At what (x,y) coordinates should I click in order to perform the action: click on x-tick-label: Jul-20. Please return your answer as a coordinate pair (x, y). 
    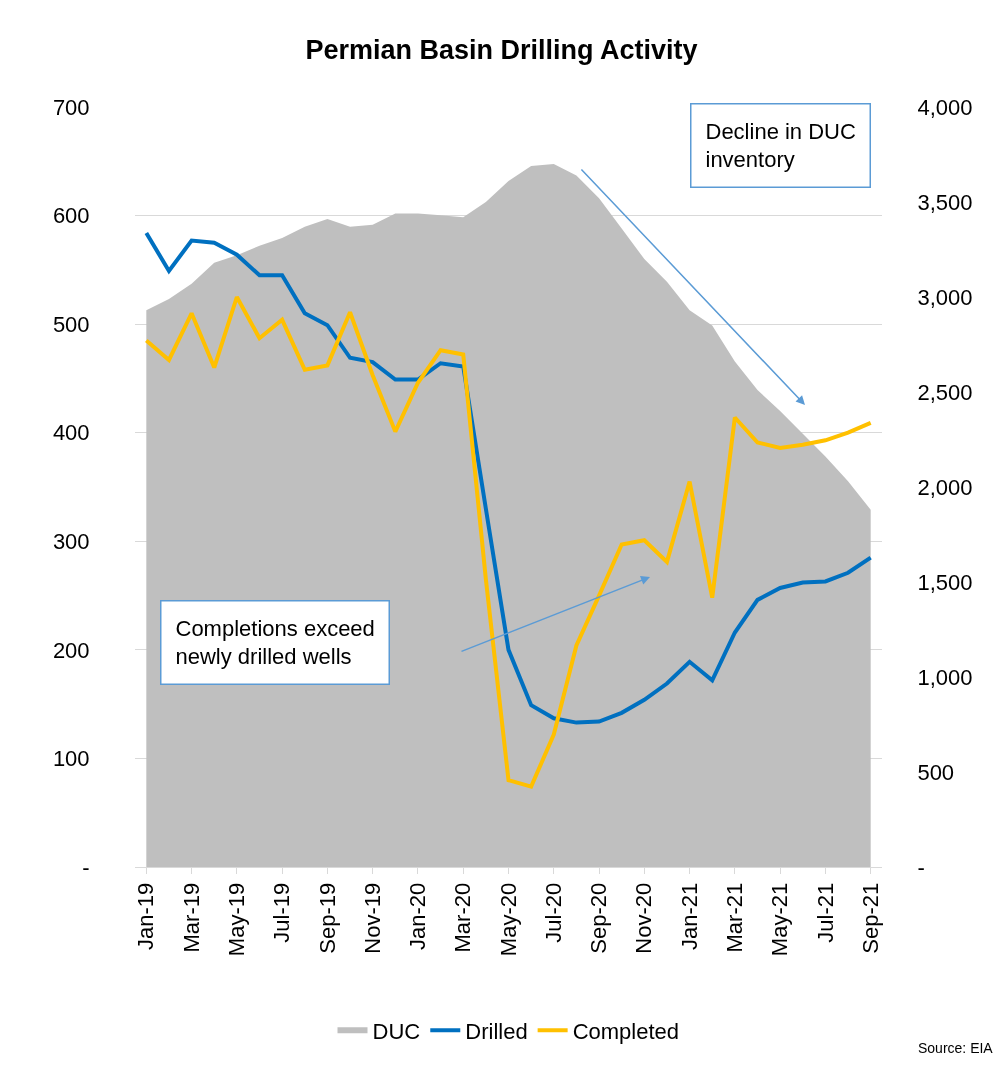
    Looking at the image, I should click on (553, 912).